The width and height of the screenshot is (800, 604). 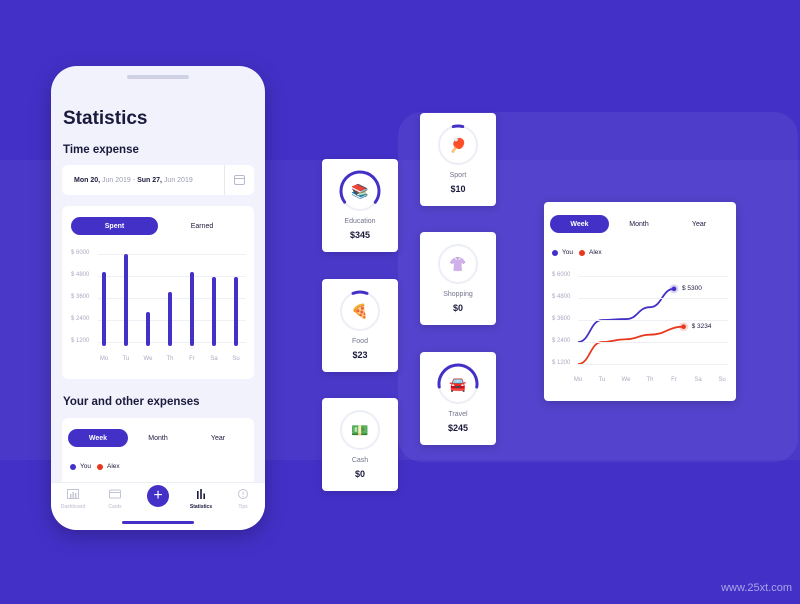 I want to click on bar-th, so click(x=170, y=319).